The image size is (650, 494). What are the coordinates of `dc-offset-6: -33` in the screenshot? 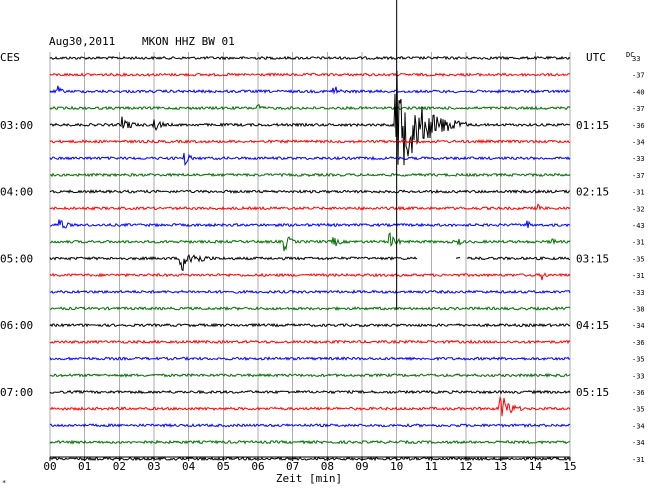 It's located at (638, 159).